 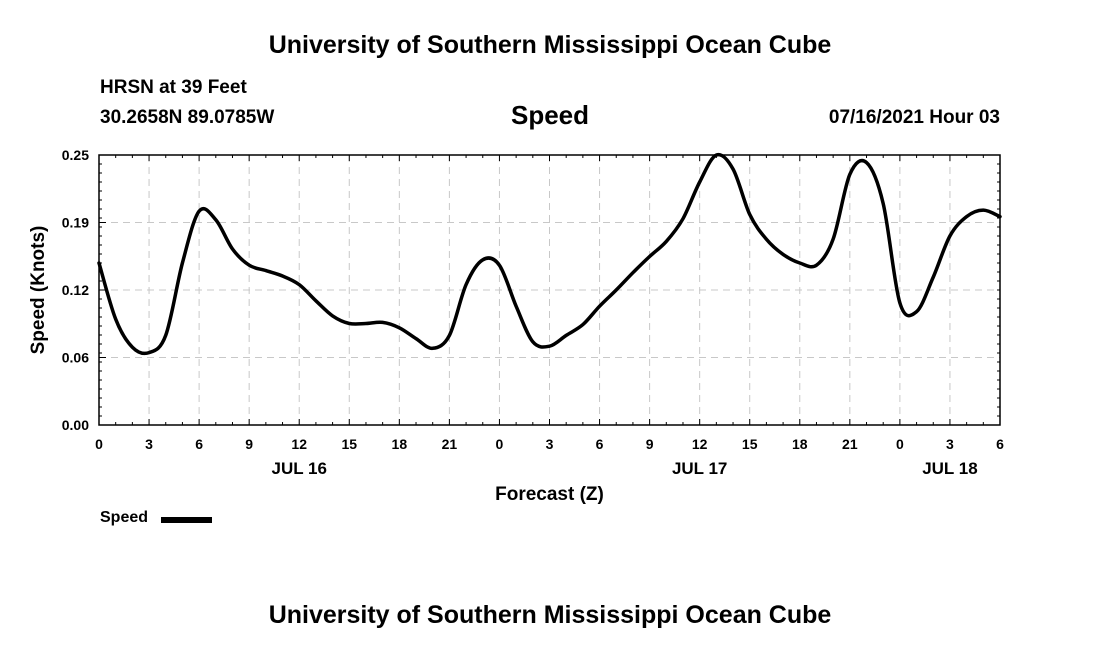 What do you see at coordinates (75, 425) in the screenshot?
I see `y-tick-label: 0.00` at bounding box center [75, 425].